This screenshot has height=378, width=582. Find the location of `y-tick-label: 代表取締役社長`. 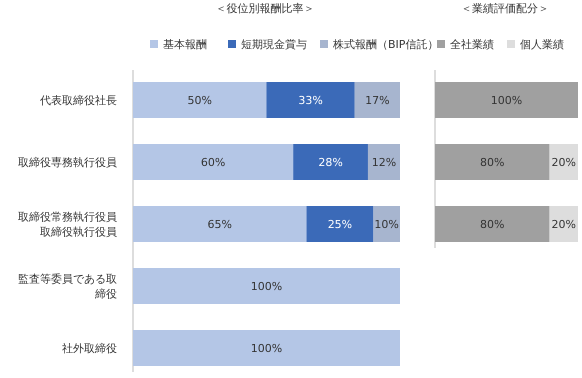

y-tick-label: 代表取締役社長 is located at coordinates (78, 100).